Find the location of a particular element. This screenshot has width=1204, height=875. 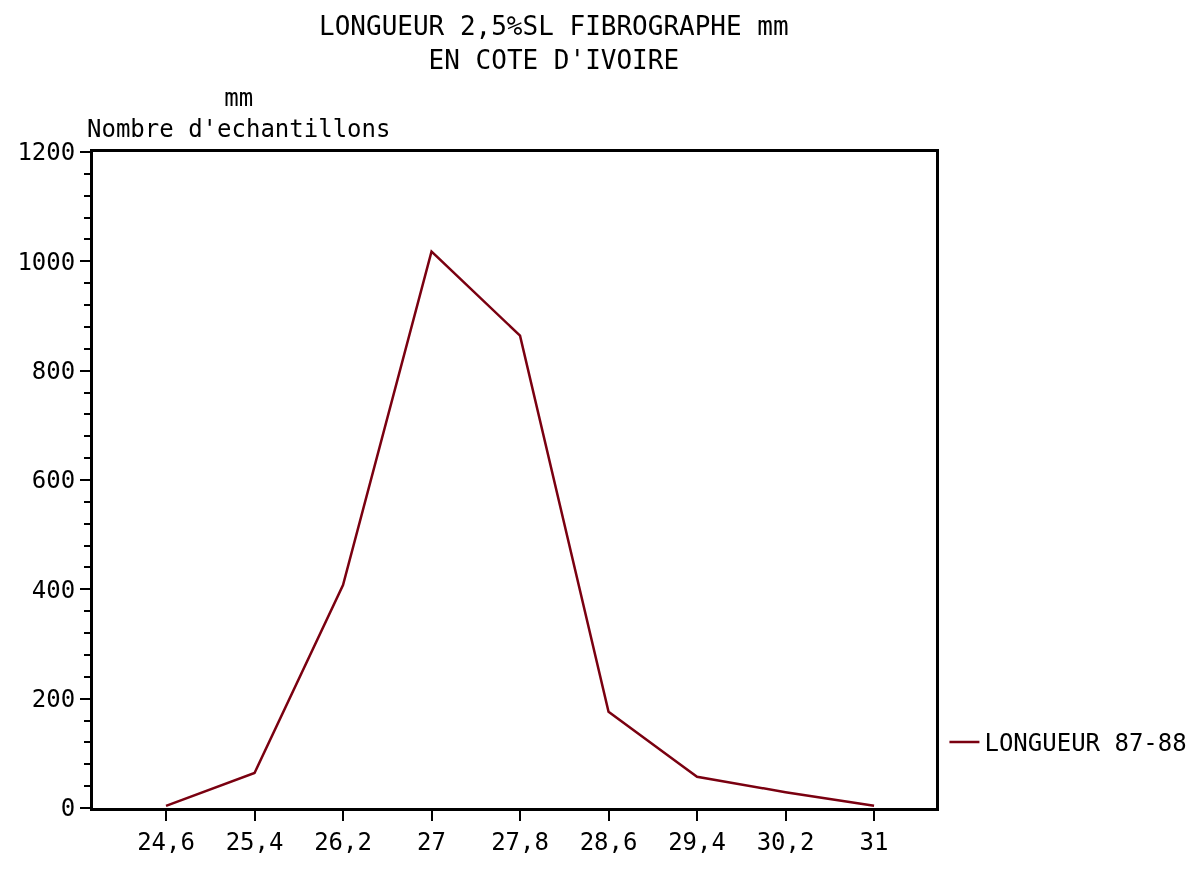

y-tick-label: 400 is located at coordinates (53, 589).